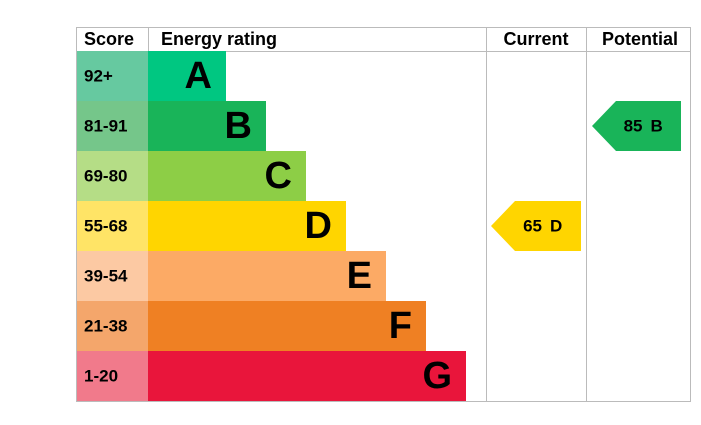  Describe the element at coordinates (437, 376) in the screenshot. I see `rating-letter: G` at that location.